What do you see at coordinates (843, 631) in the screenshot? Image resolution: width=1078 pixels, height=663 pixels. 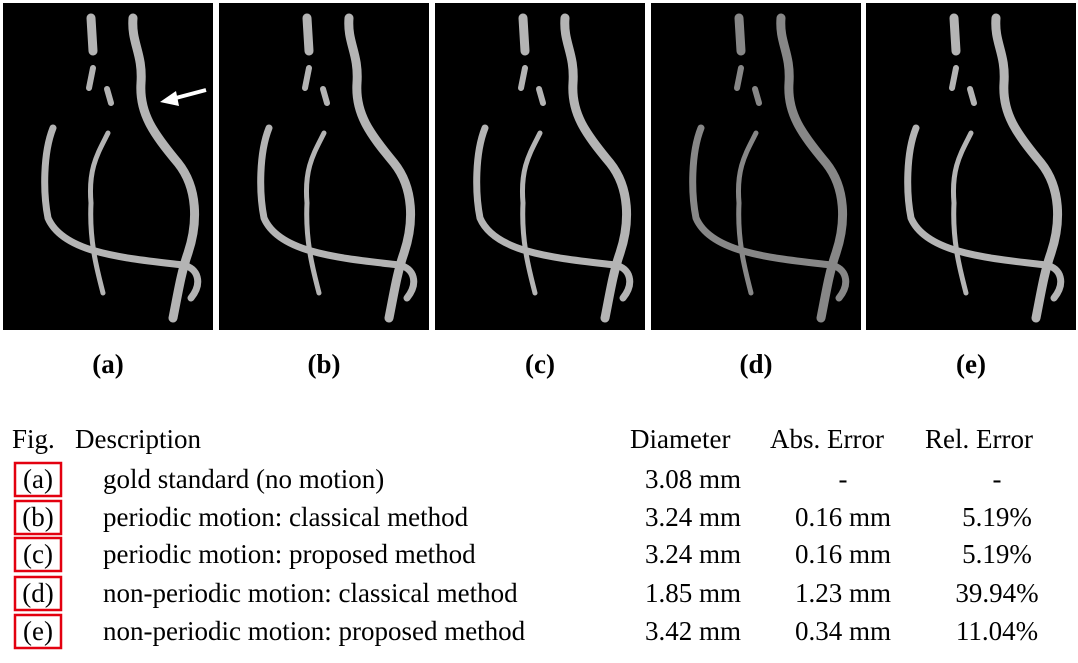 I see `table-cell: 0.34 mm` at bounding box center [843, 631].